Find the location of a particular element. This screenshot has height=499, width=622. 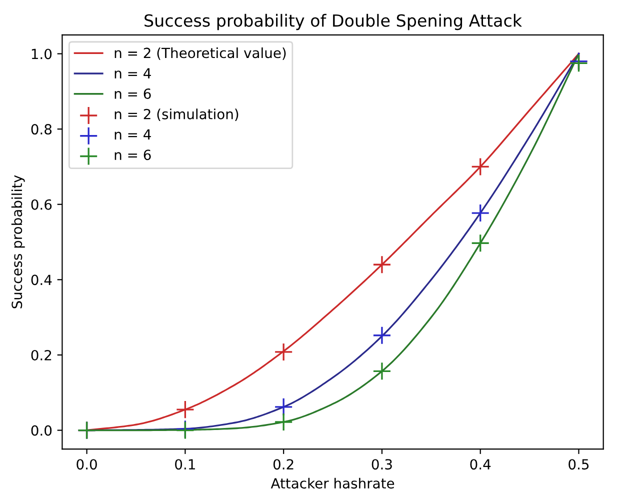

y-tick-label: 0.0 is located at coordinates (41, 430).